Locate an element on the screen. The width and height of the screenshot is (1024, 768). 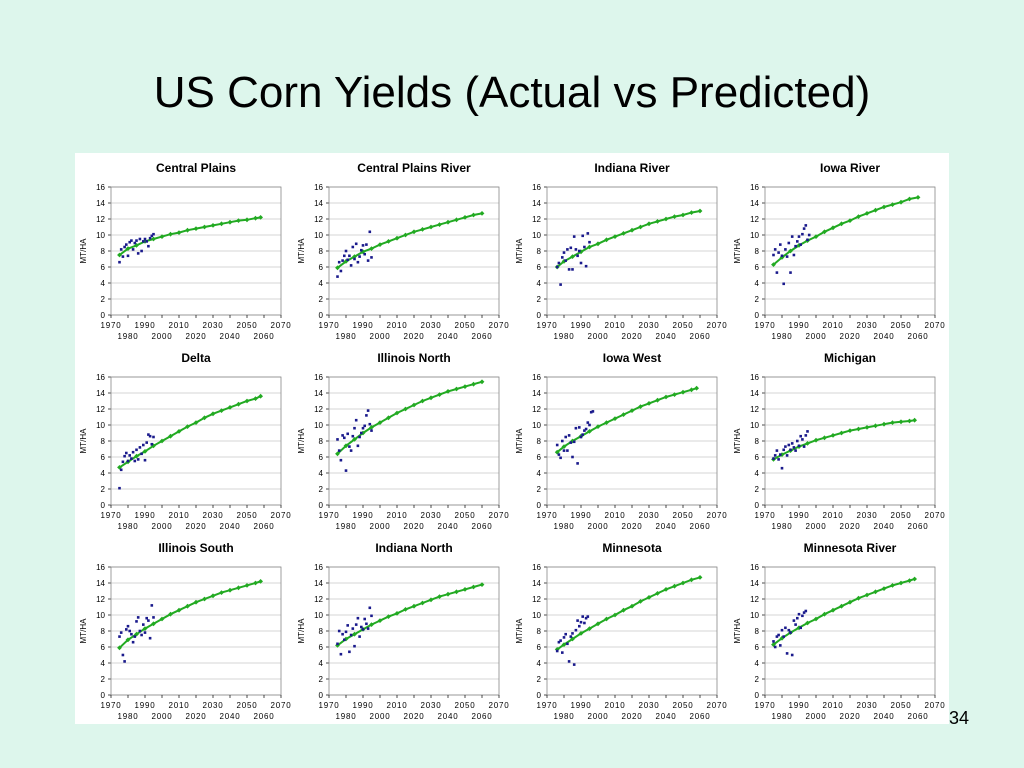
y-tick-label: 2 is located at coordinates (321, 489).